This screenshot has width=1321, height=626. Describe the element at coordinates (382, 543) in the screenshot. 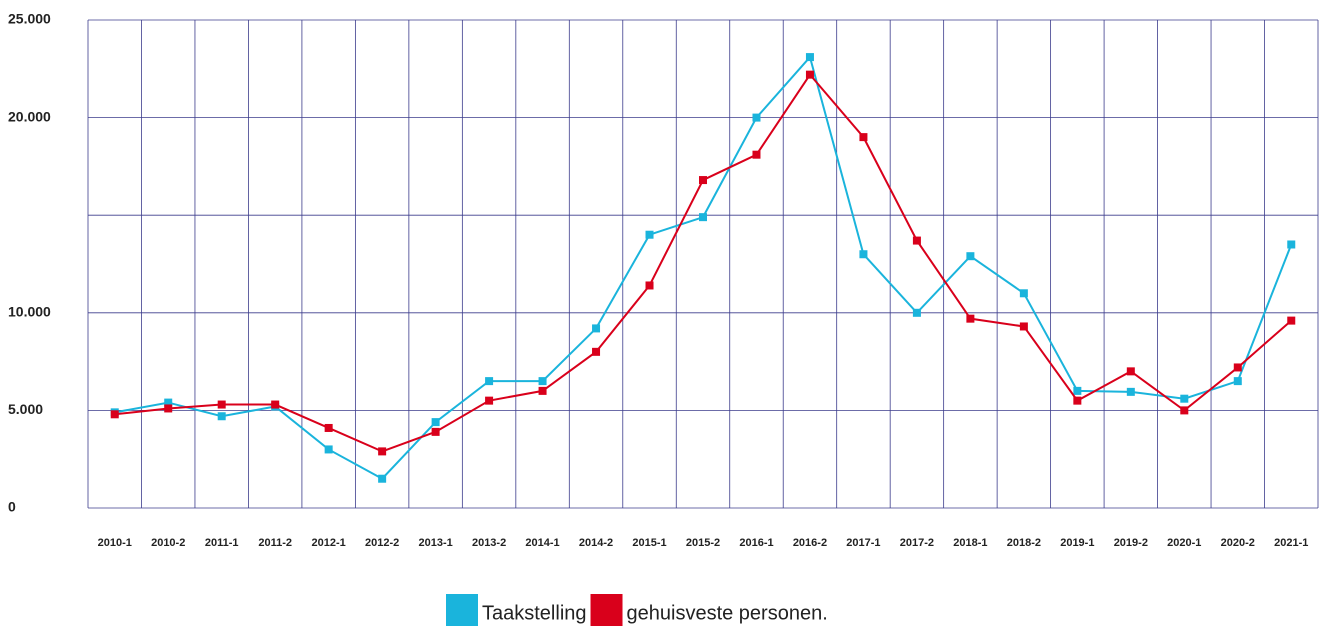

I see `x-tick-label: 2012-2` at that location.